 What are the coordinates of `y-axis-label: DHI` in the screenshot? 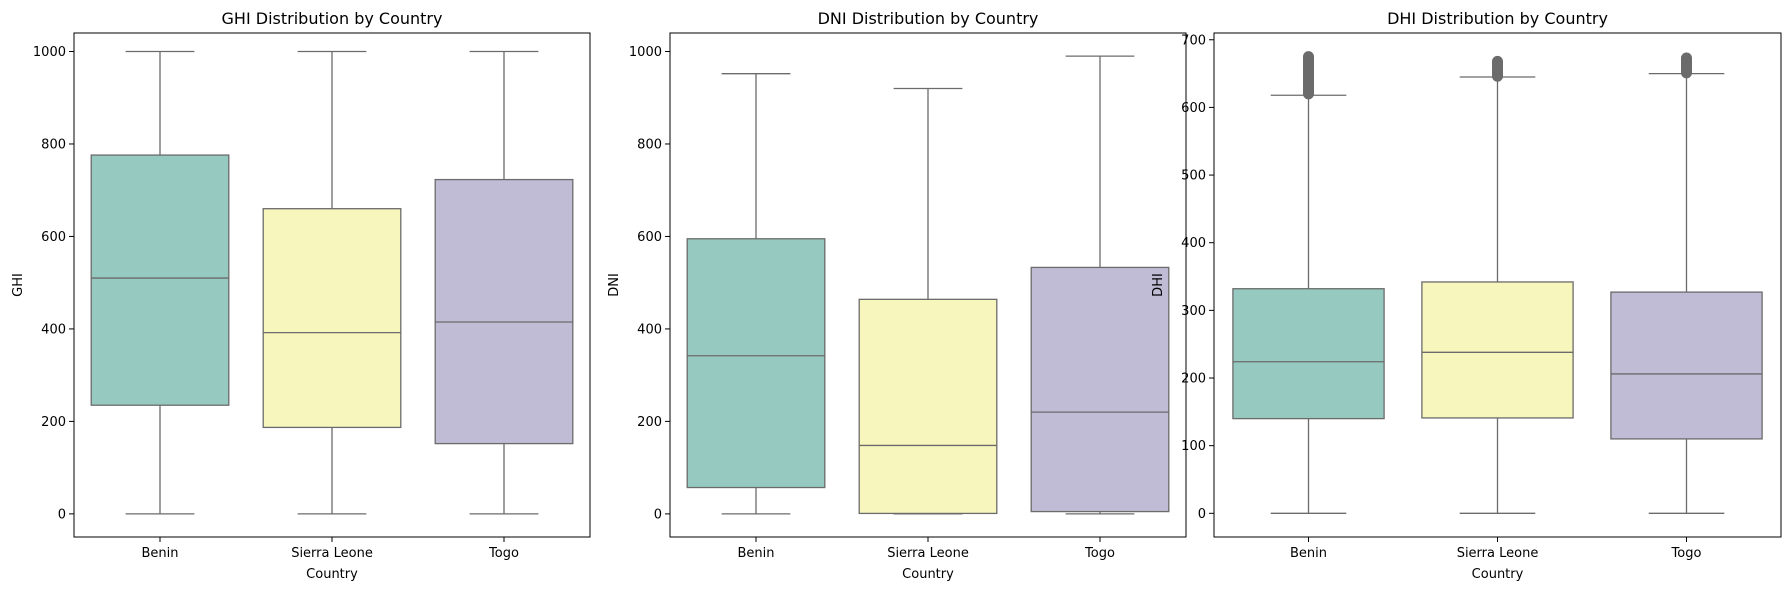 It's located at (1158, 285).